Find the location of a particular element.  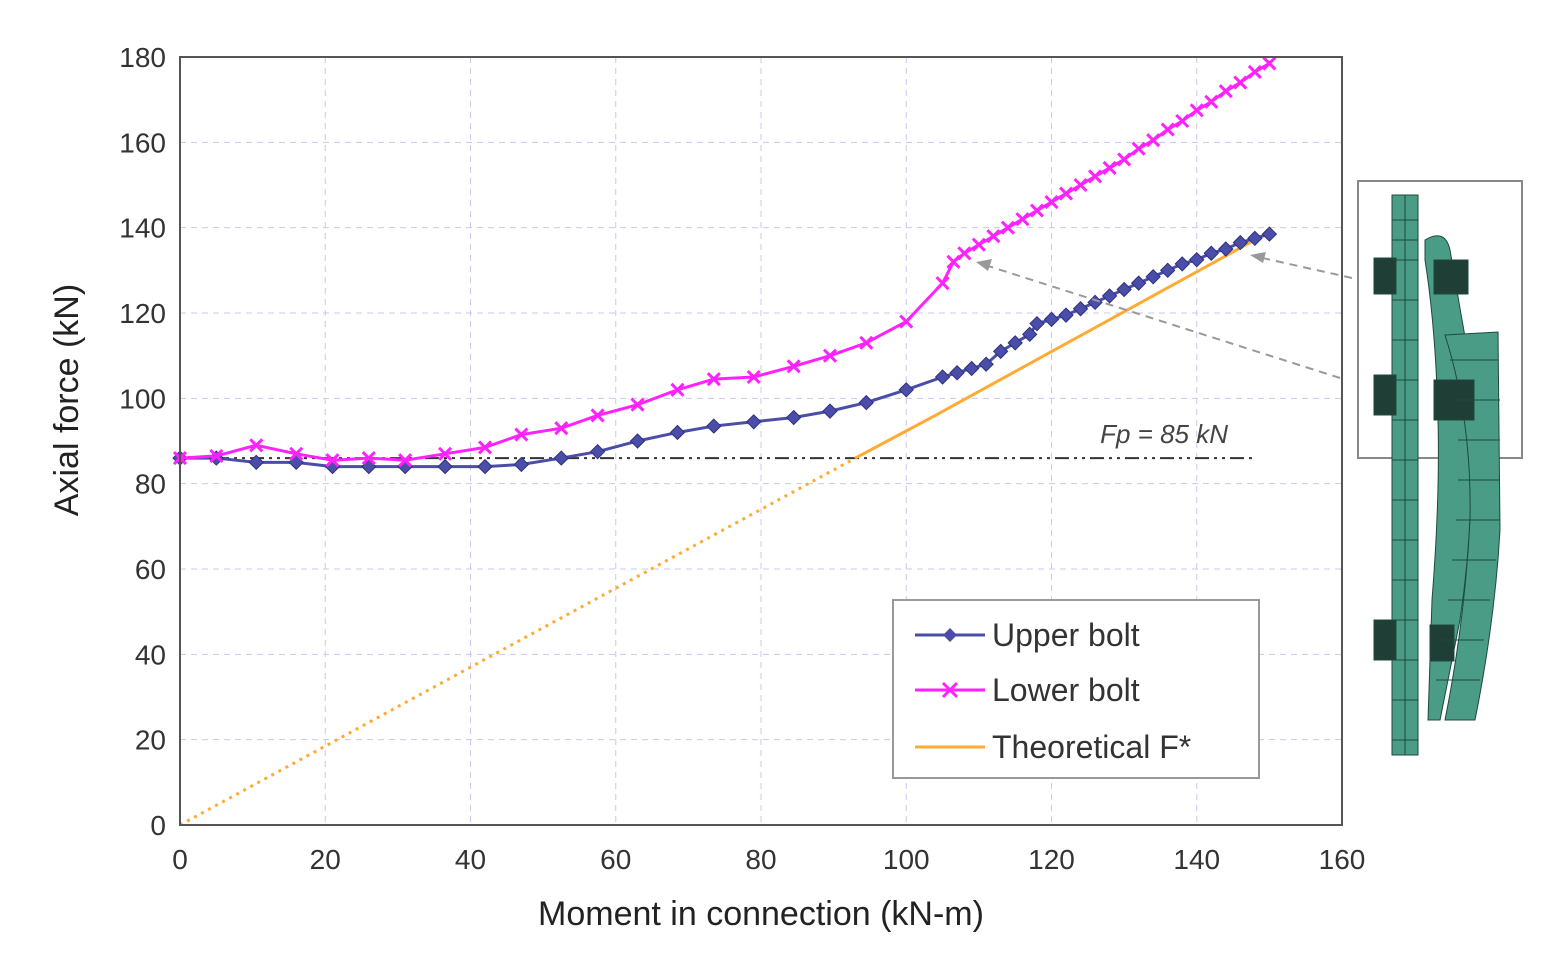

fe-mesh is located at coordinates (1437, 475).